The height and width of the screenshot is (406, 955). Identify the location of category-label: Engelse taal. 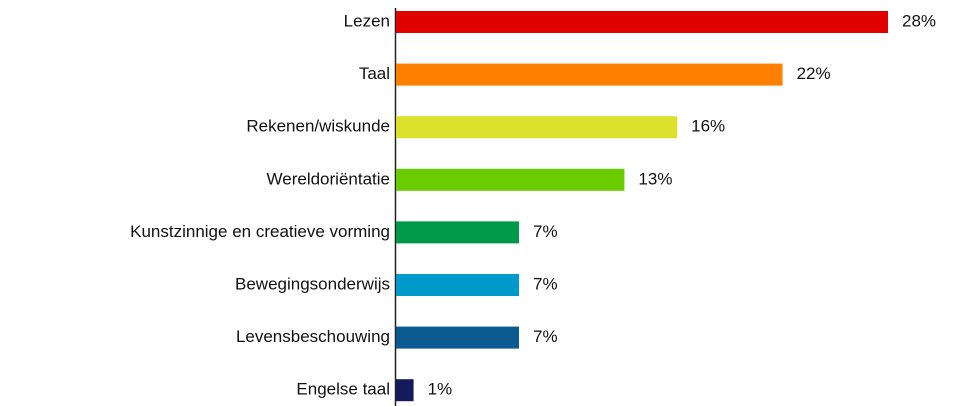
(343, 389).